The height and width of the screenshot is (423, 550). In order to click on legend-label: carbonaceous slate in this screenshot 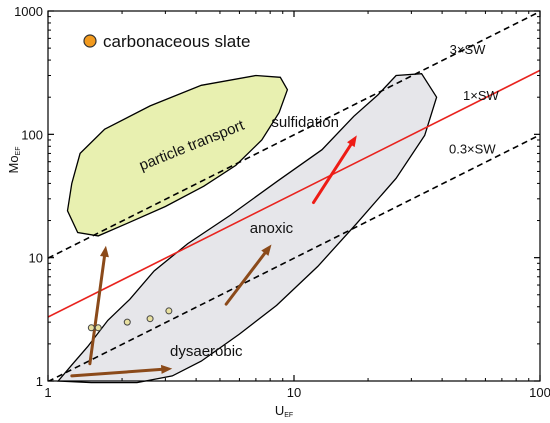, I will do `click(176, 41)`.